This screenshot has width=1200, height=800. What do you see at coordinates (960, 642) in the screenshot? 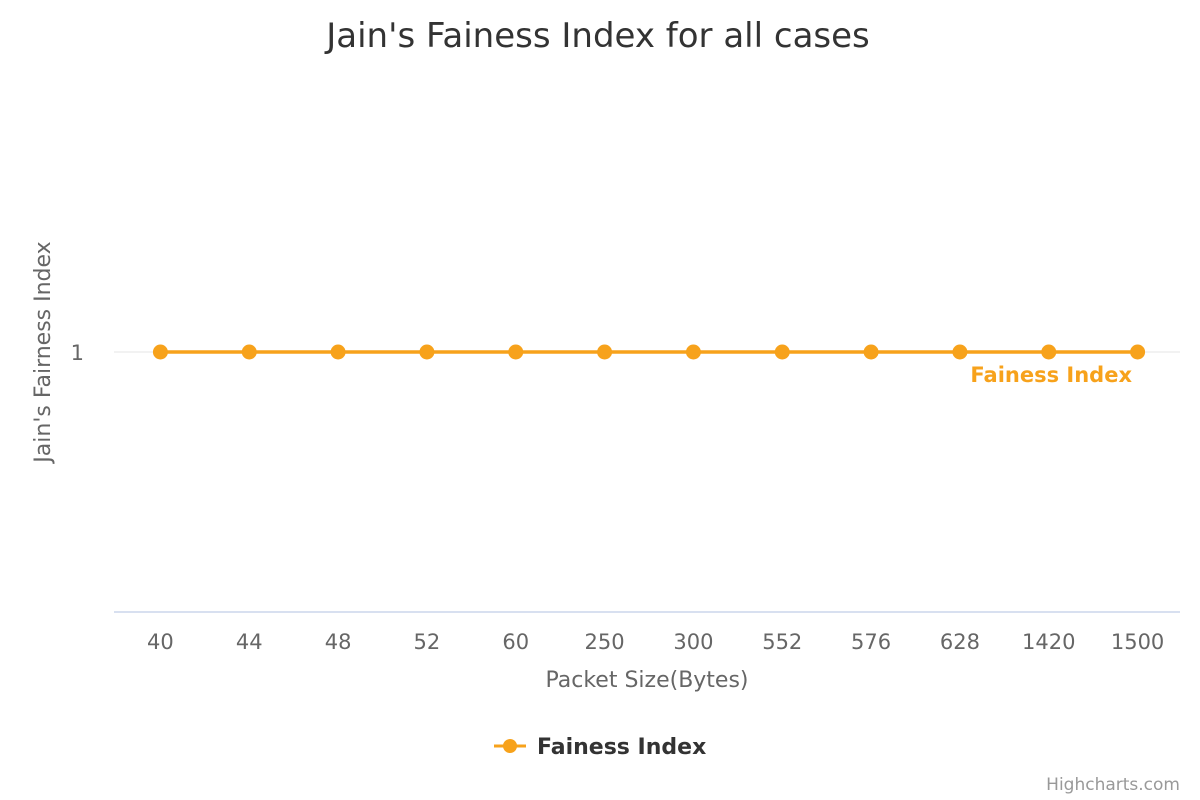
I see `x-tick-label: 628` at bounding box center [960, 642].